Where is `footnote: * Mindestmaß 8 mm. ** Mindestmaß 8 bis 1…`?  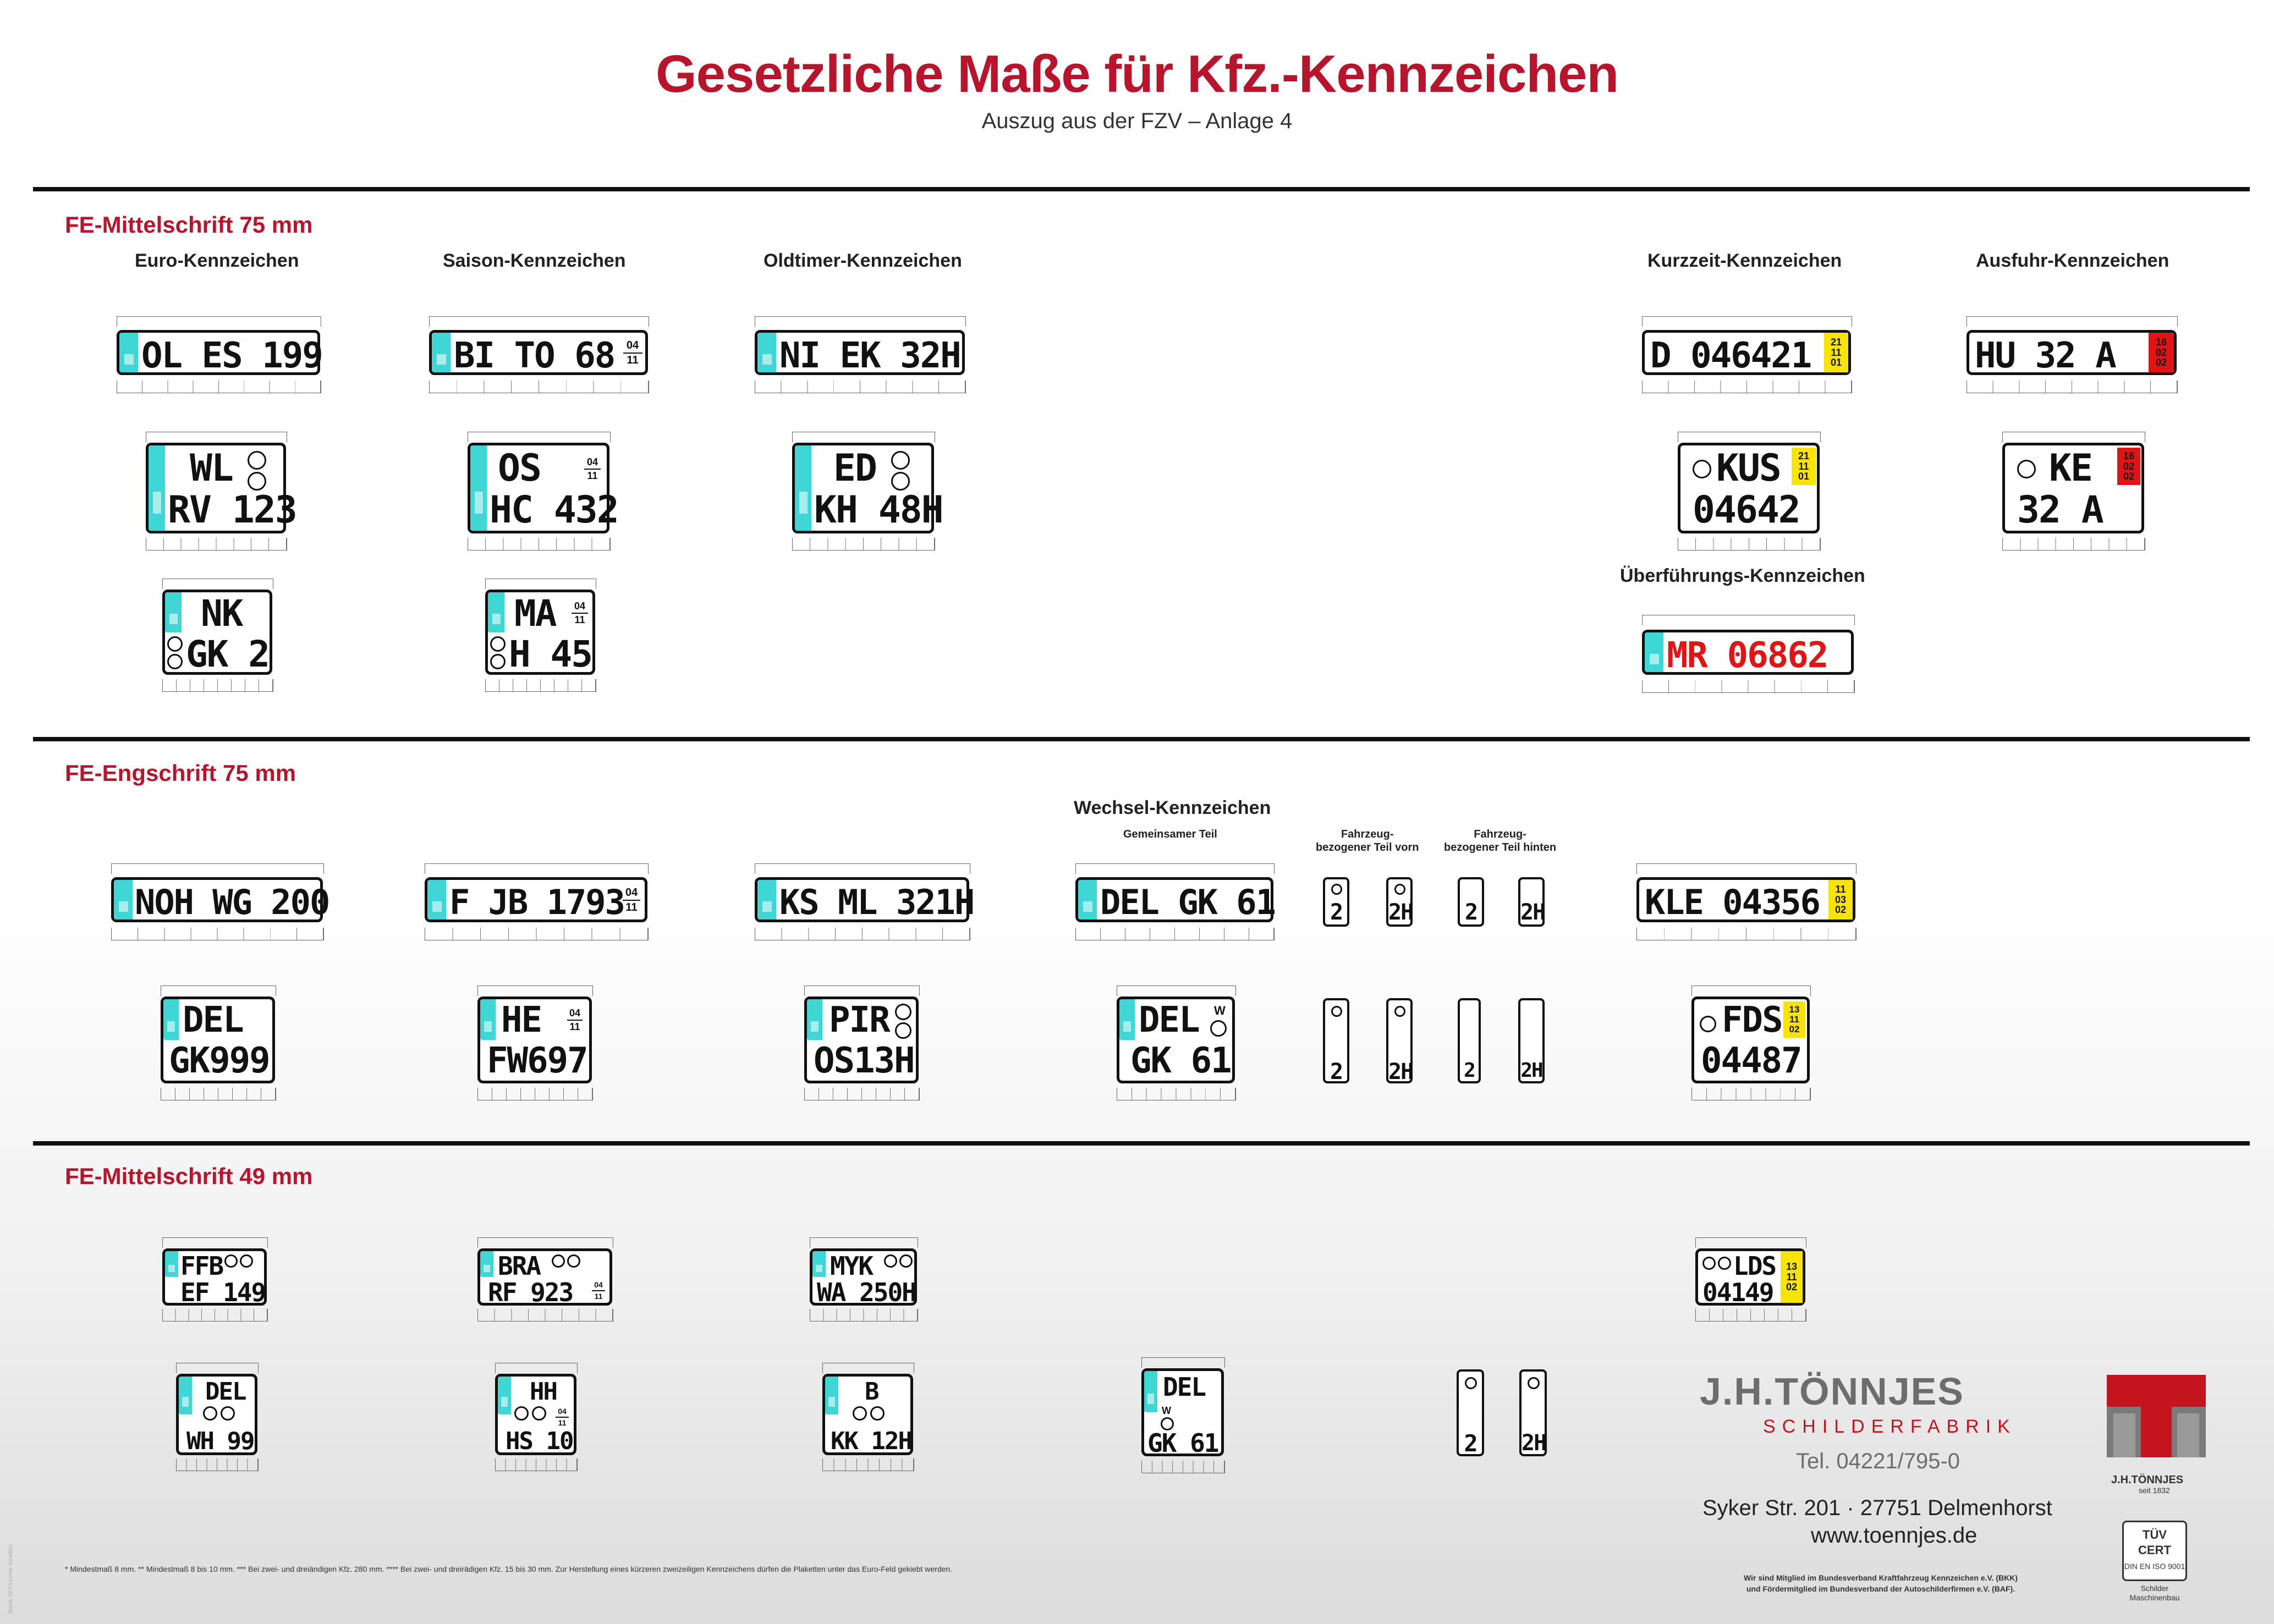
footnote: * Mindestmaß 8 mm. ** Mindestmaß 8 bis 1… is located at coordinates (509, 1569).